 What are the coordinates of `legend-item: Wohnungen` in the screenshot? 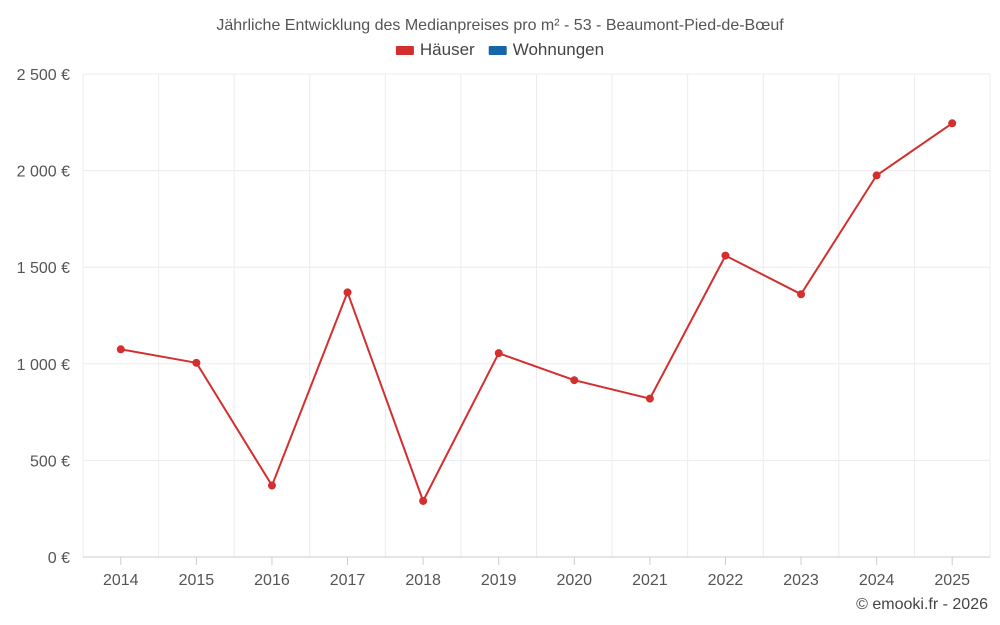 It's located at (546, 49).